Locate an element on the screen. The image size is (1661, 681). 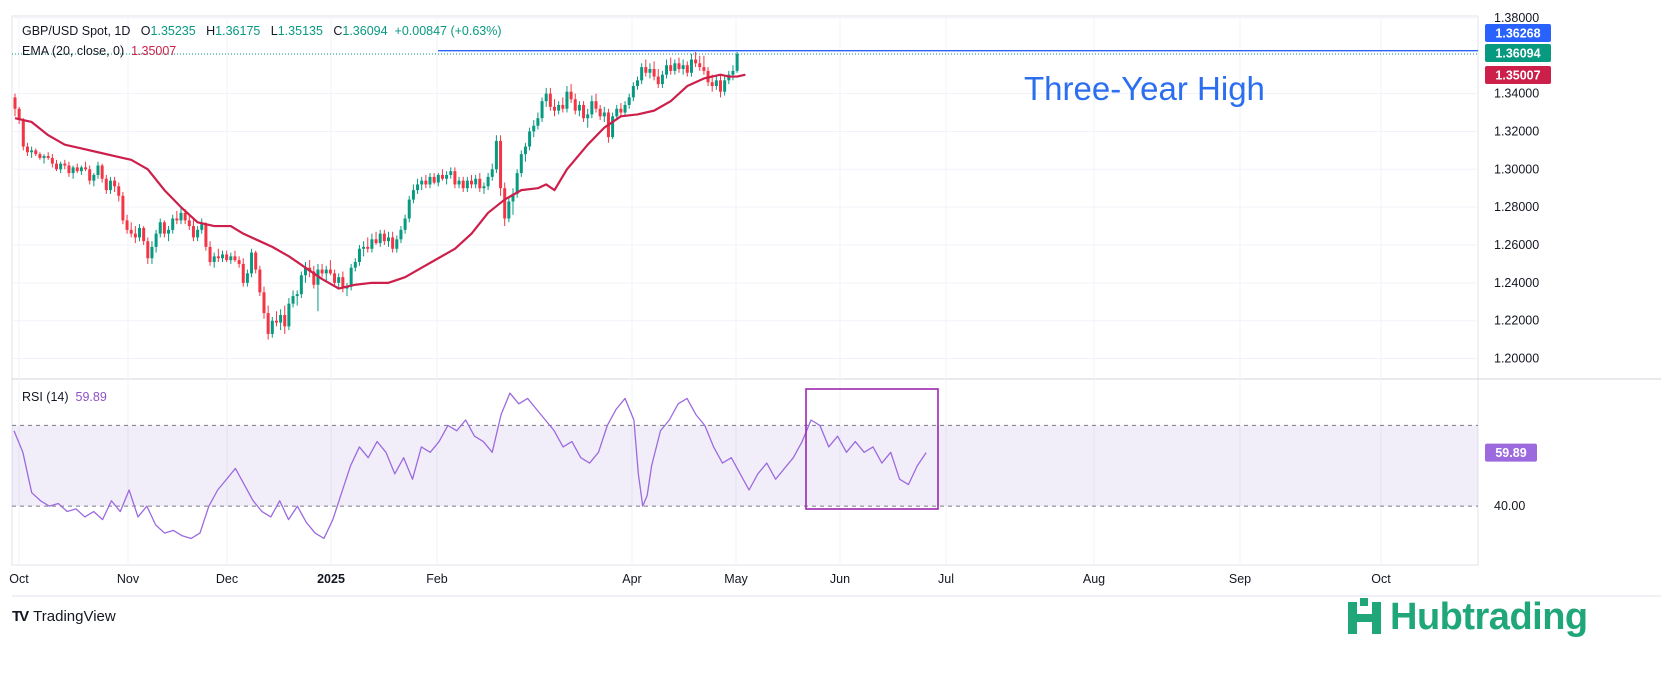
y-tick-label: 1.24000 is located at coordinates (1516, 283).